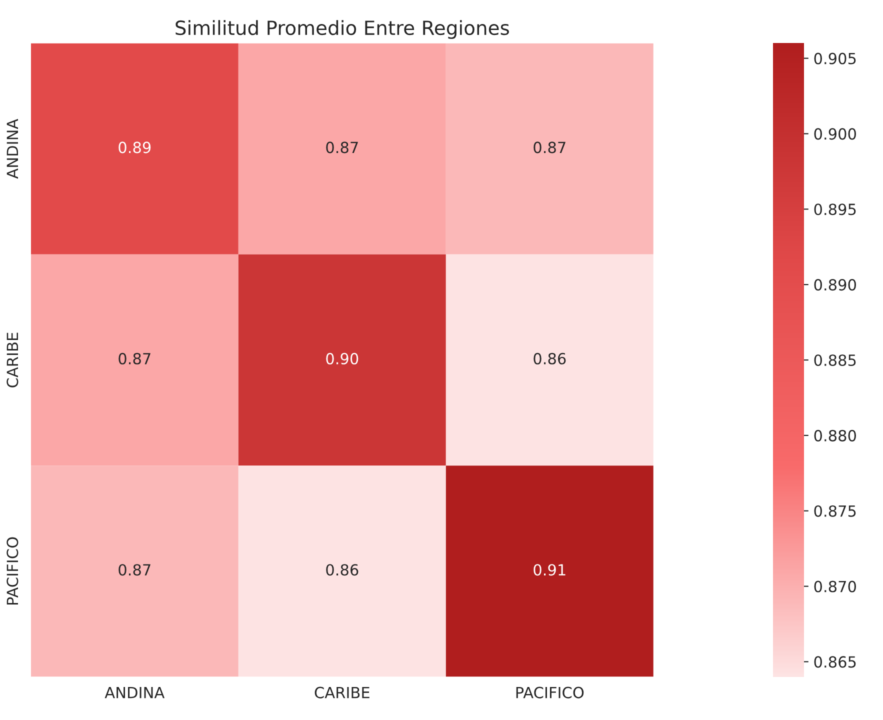 Image resolution: width=883 pixels, height=720 pixels. Describe the element at coordinates (12, 570) in the screenshot. I see `y-tick-label: PACIFICO` at that location.